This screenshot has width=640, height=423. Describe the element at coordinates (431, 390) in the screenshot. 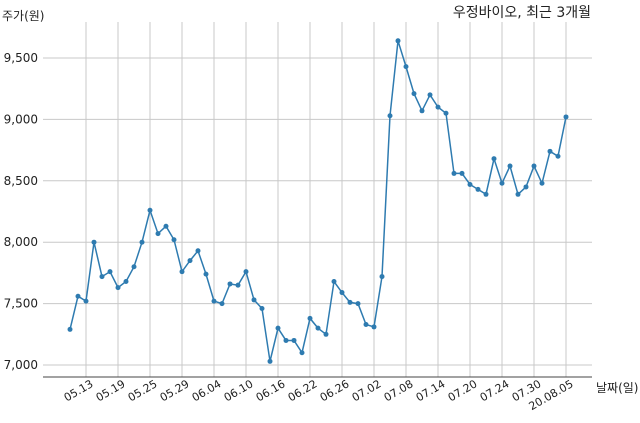

I see `x-tick-label: 07.14` at that location.